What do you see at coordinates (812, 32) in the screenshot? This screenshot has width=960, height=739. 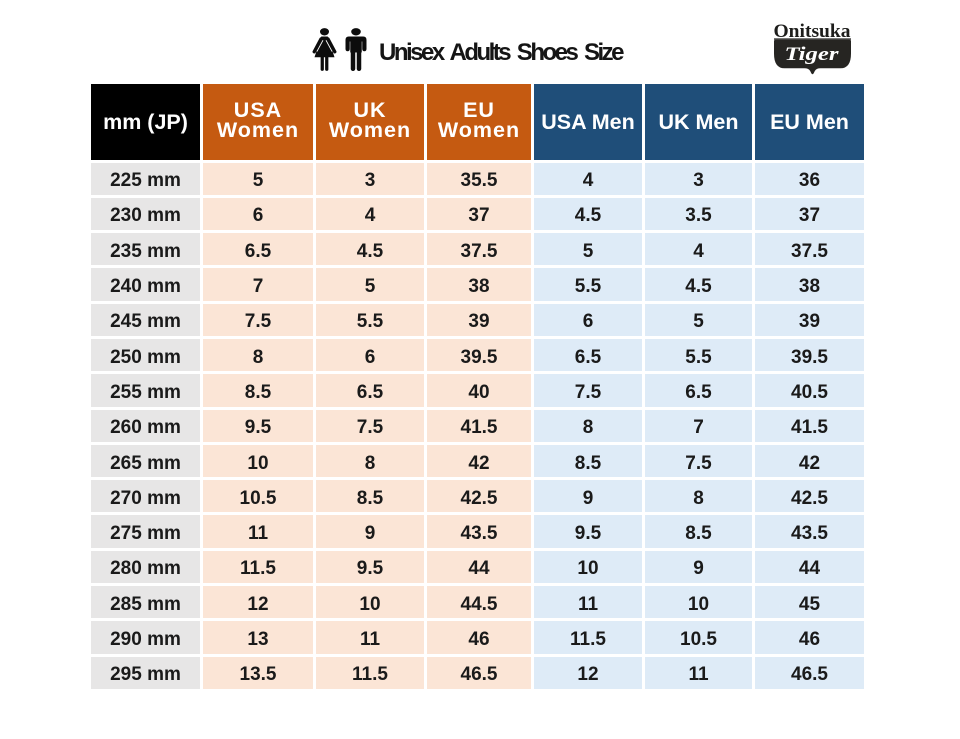 I see `svg-text: Onitsuka` at bounding box center [812, 32].